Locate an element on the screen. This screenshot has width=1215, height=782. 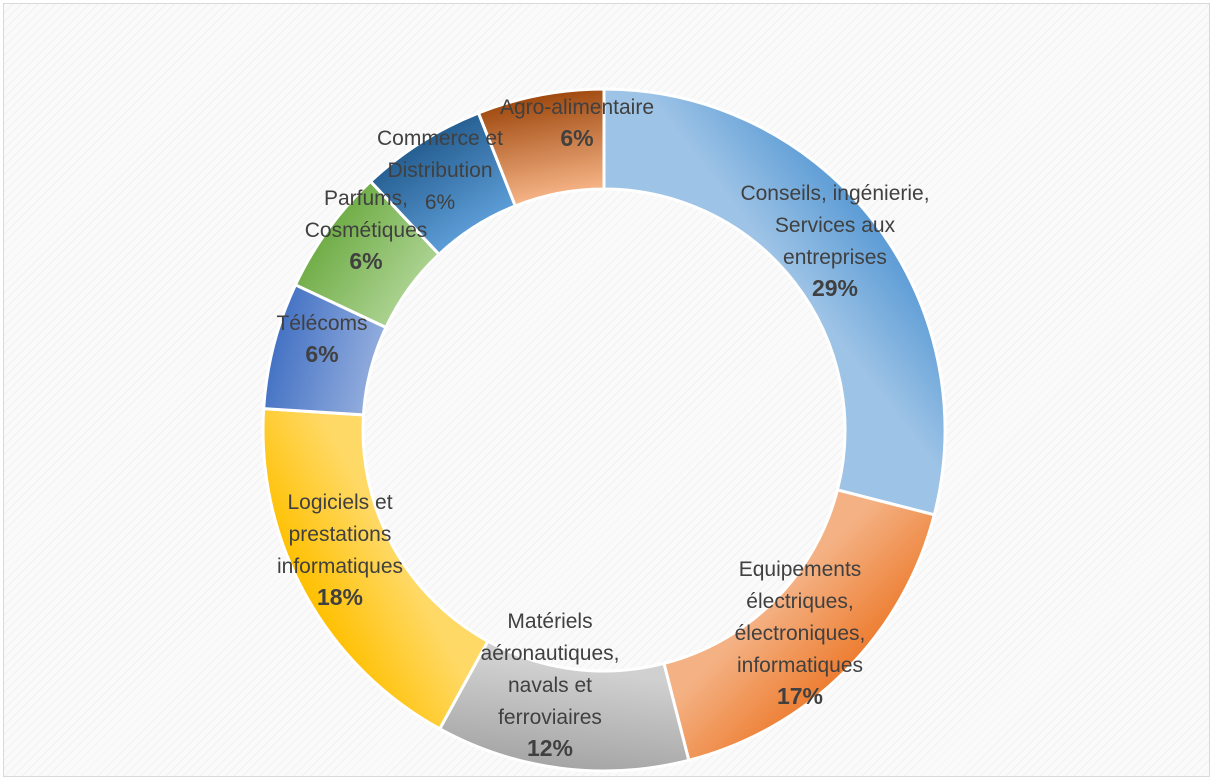
category-label: électroniques, is located at coordinates (800, 633).